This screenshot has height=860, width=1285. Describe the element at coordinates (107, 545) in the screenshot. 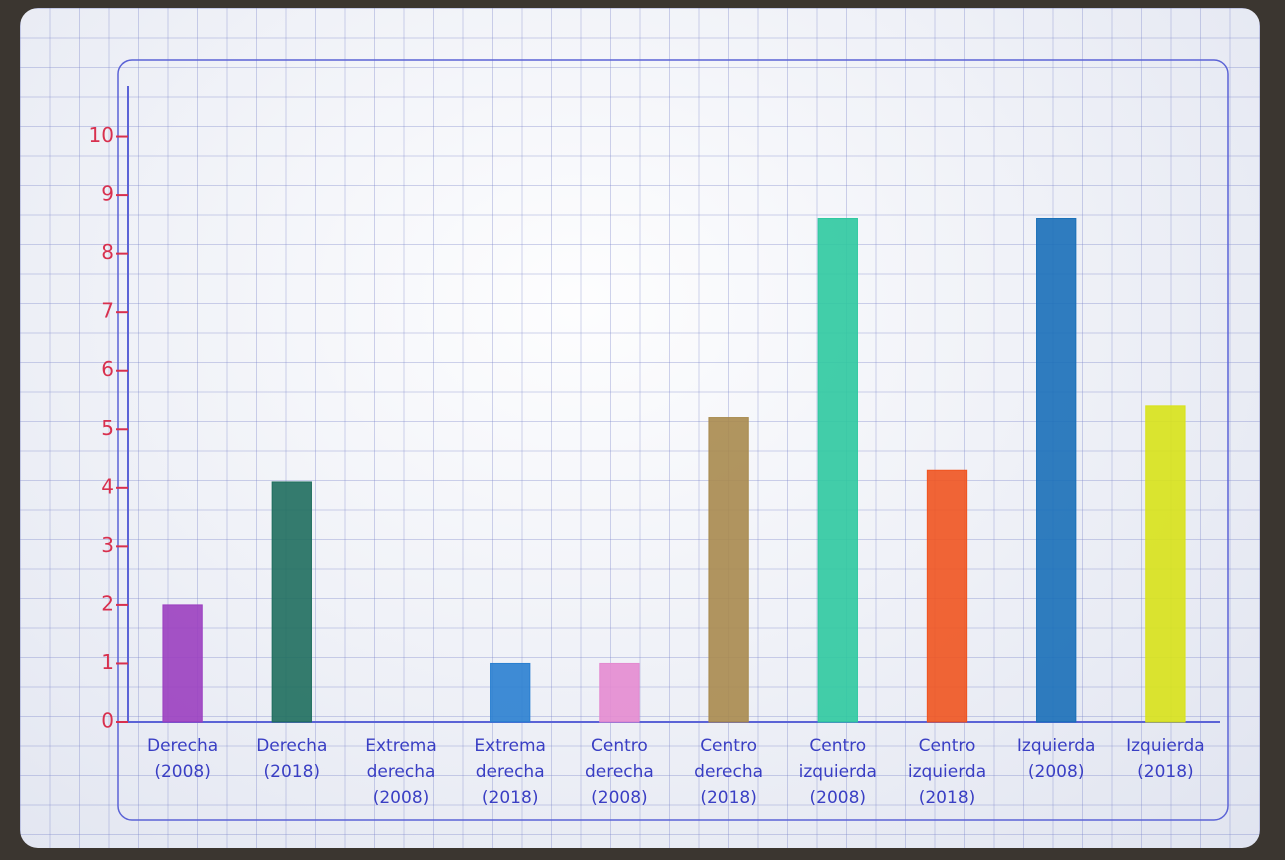

I see `y-tick-label: 3` at that location.